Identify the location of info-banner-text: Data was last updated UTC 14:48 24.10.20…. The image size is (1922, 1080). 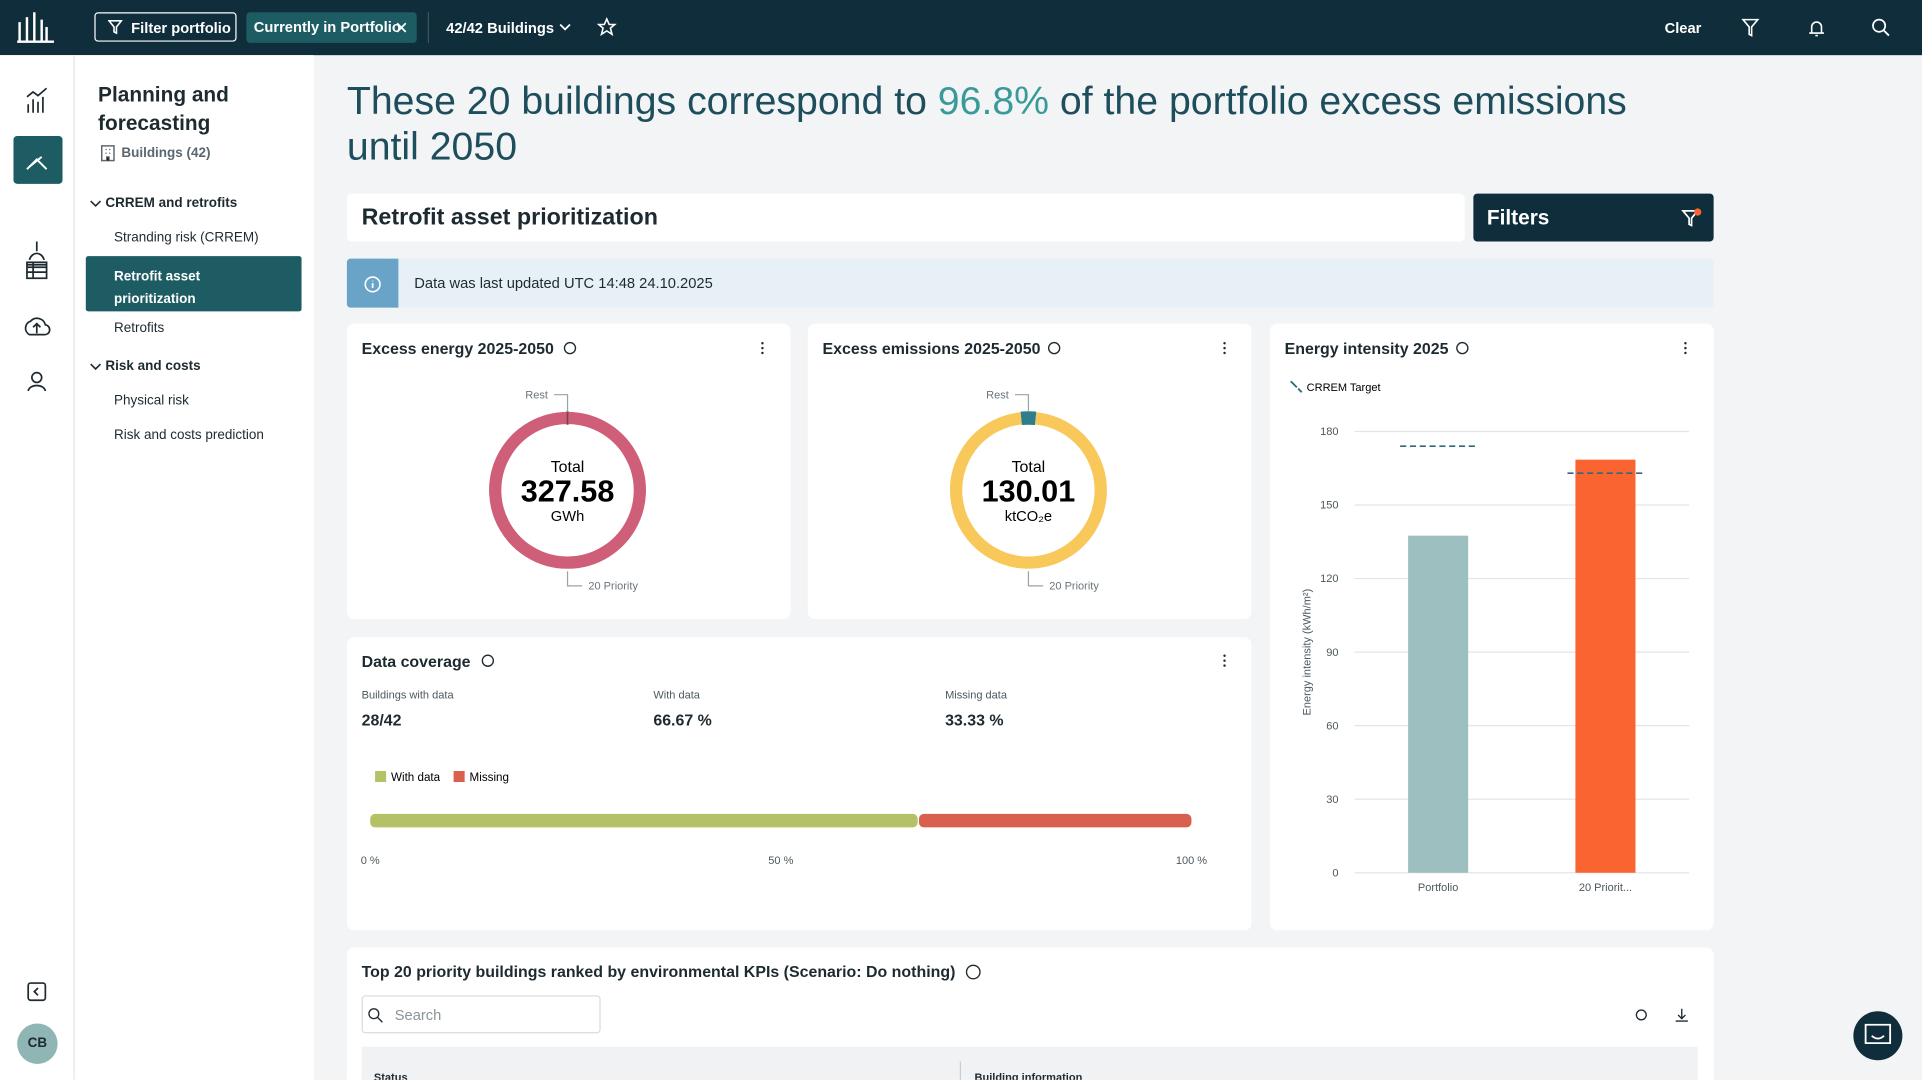
(563, 283).